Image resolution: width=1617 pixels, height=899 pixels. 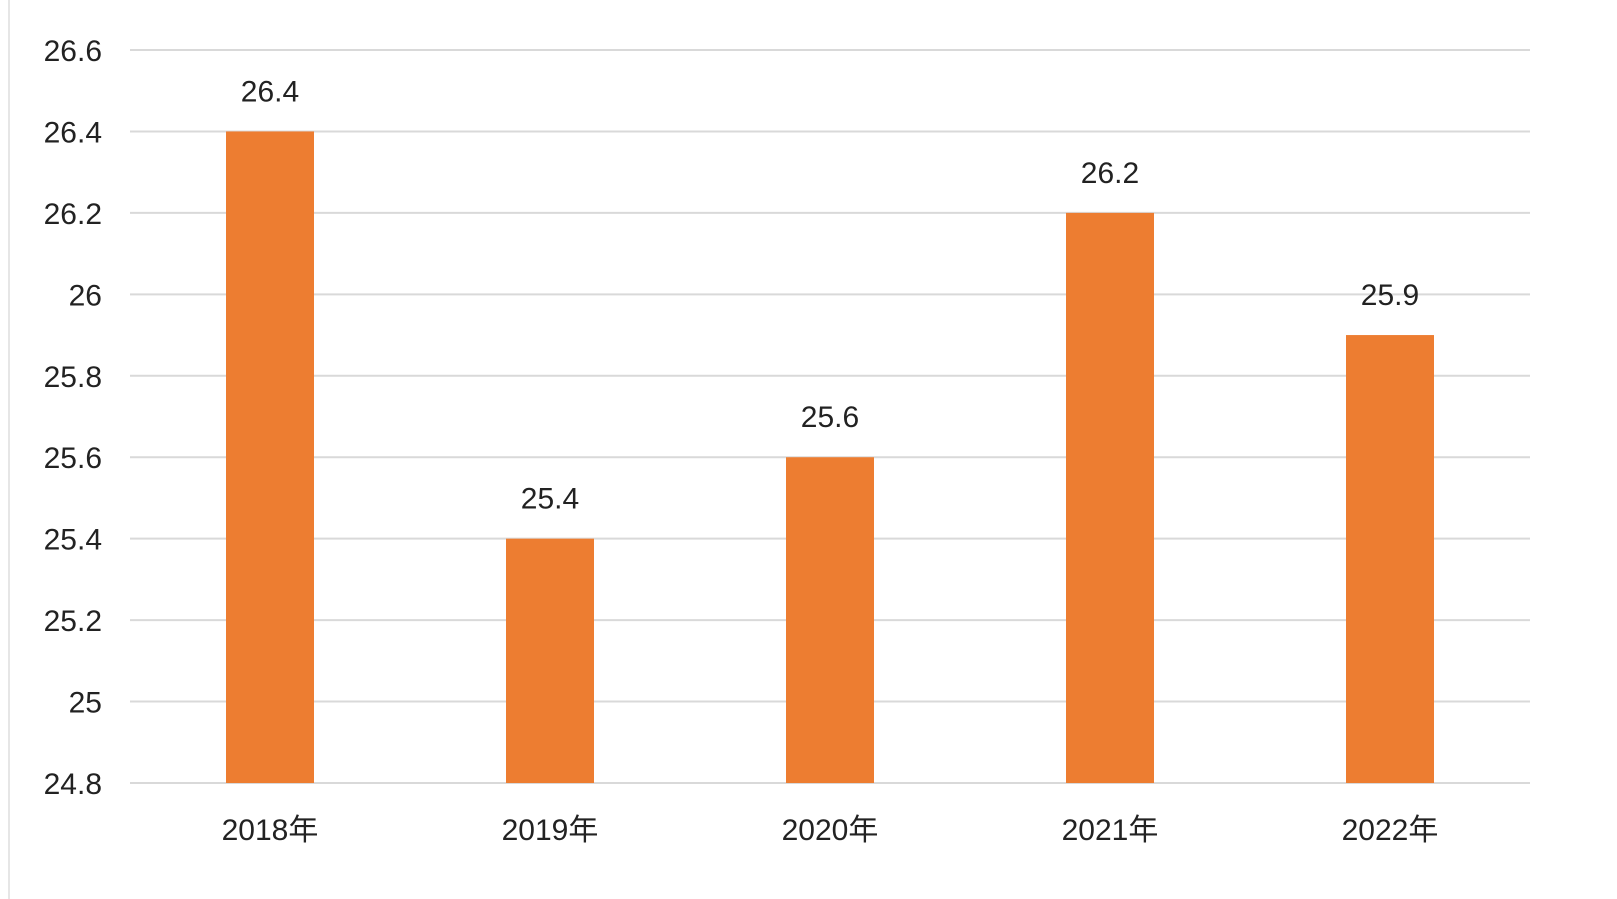 What do you see at coordinates (73, 540) in the screenshot?
I see `y-tick-label: 25.4` at bounding box center [73, 540].